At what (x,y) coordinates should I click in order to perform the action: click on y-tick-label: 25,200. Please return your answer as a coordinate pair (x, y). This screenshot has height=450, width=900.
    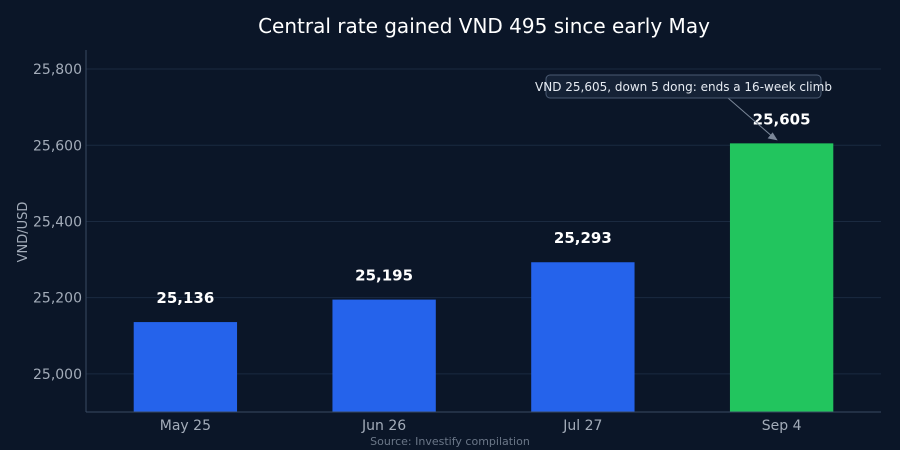
    Looking at the image, I should click on (57, 299).